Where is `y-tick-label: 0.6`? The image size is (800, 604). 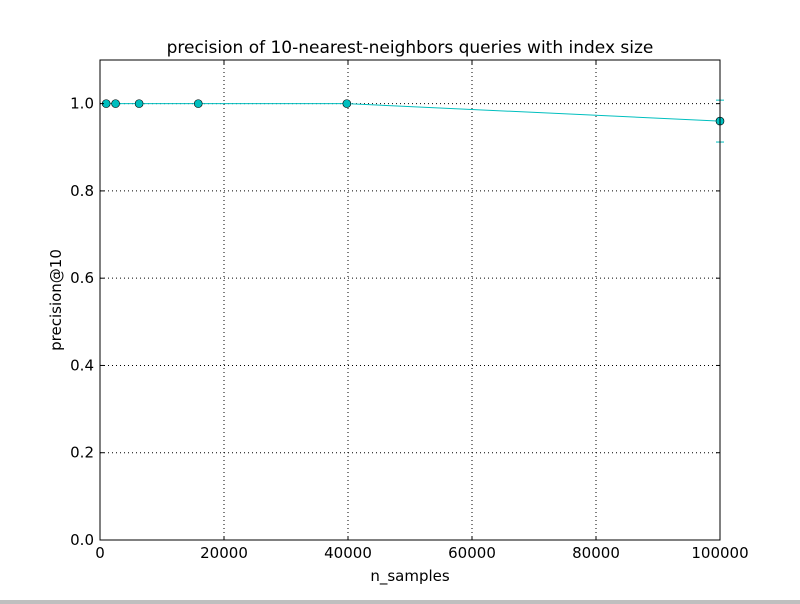
y-tick-label: 0.6 is located at coordinates (82, 278).